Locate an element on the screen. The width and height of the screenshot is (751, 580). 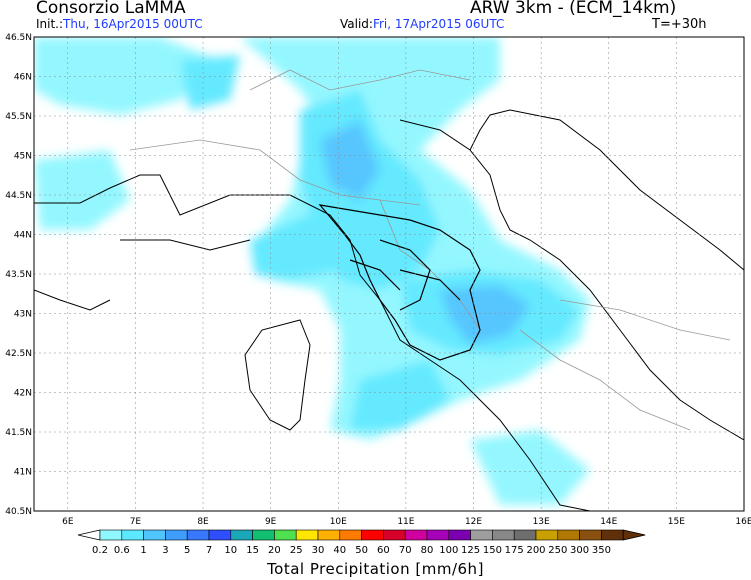
colorbar-threshold-label: 25 is located at coordinates (296, 550).